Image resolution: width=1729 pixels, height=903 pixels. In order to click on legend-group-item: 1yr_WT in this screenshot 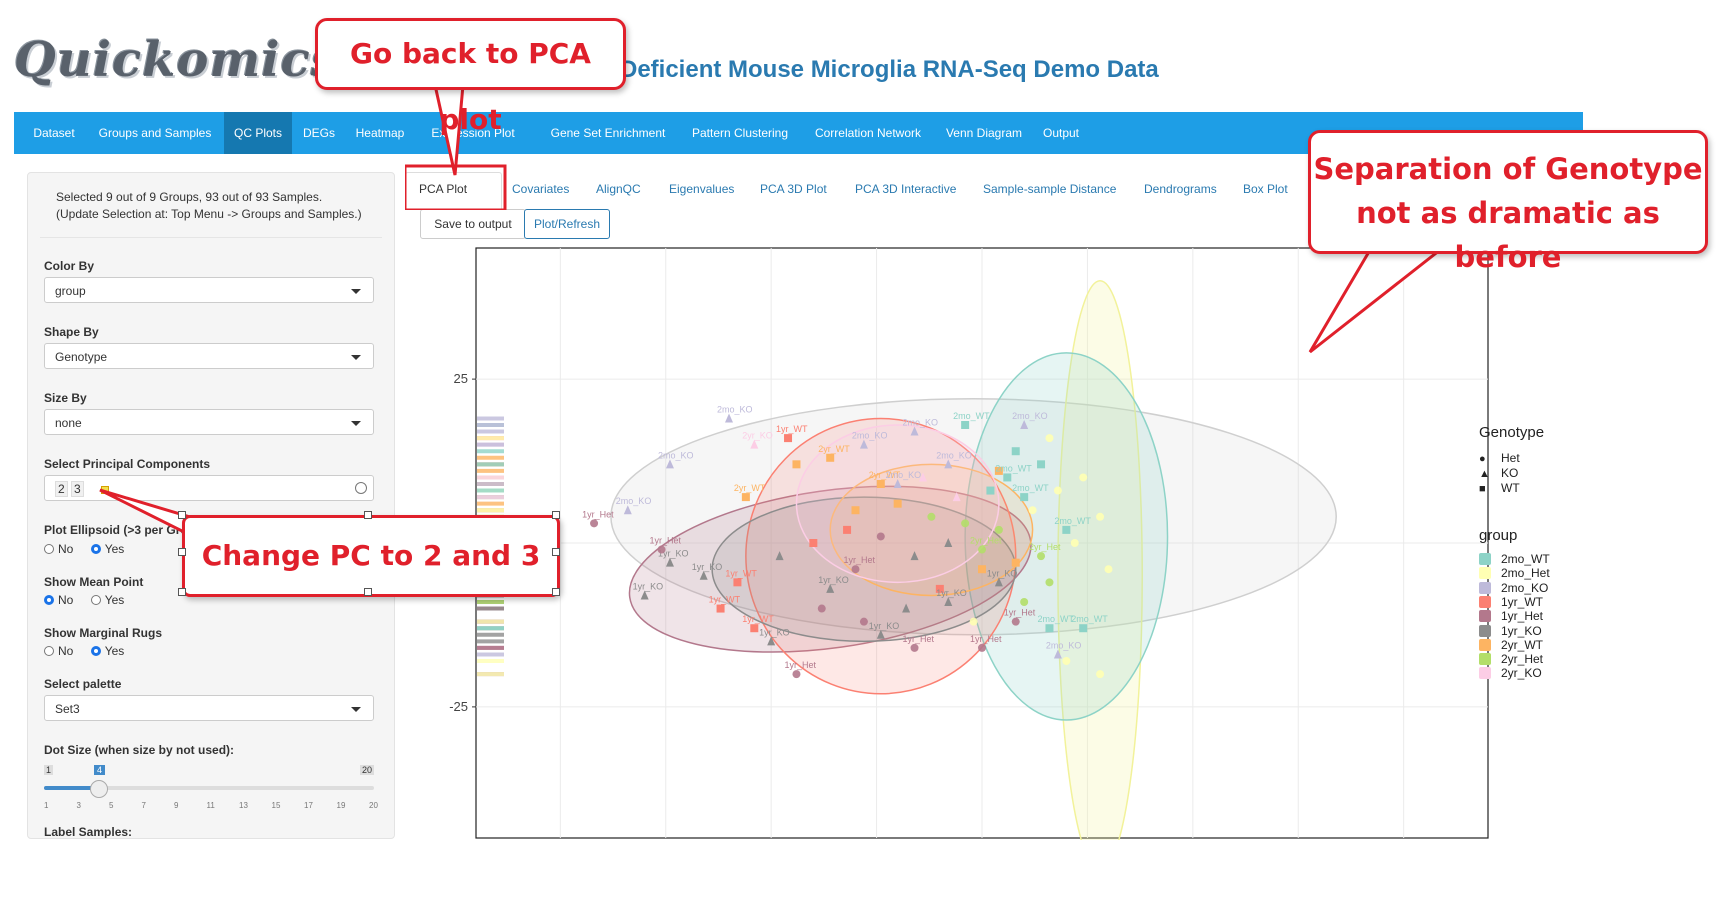, I will do `click(1511, 602)`.